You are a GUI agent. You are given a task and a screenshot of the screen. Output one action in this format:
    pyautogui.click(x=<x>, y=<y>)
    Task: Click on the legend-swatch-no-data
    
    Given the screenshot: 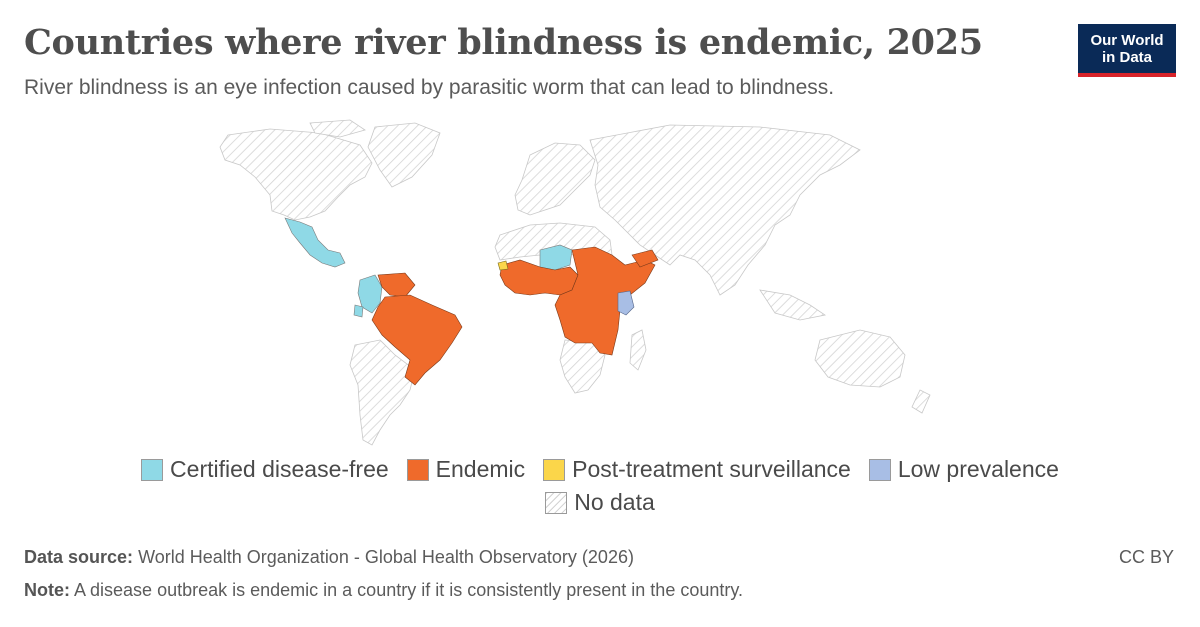 What is the action you would take?
    pyautogui.click(x=556, y=502)
    